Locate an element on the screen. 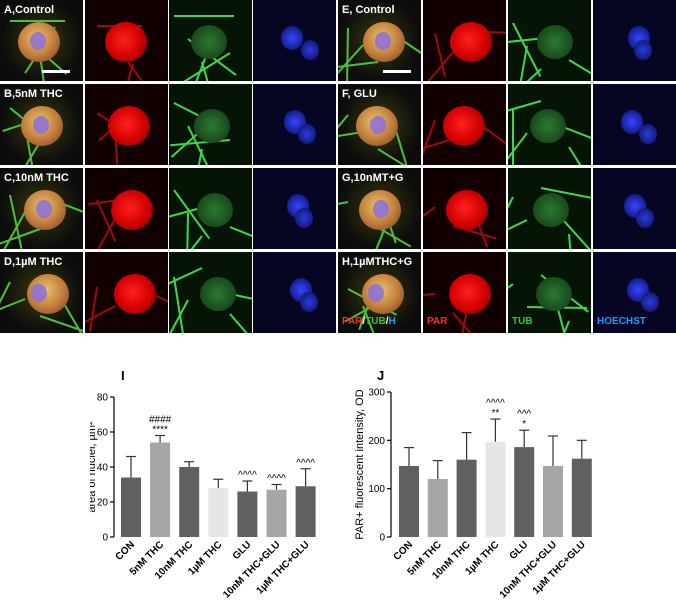 This screenshot has height=612, width=676. channel-label: HOECHST is located at coordinates (621, 321).